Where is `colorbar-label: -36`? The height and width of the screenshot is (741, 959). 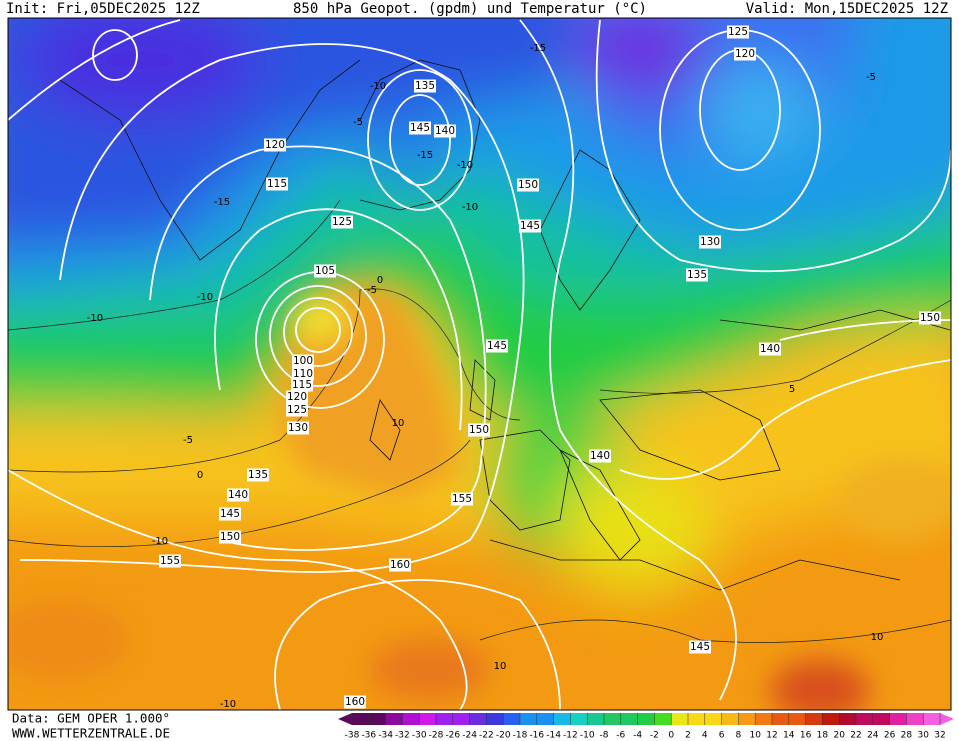 colorbar-label: -36 is located at coordinates (368, 736).